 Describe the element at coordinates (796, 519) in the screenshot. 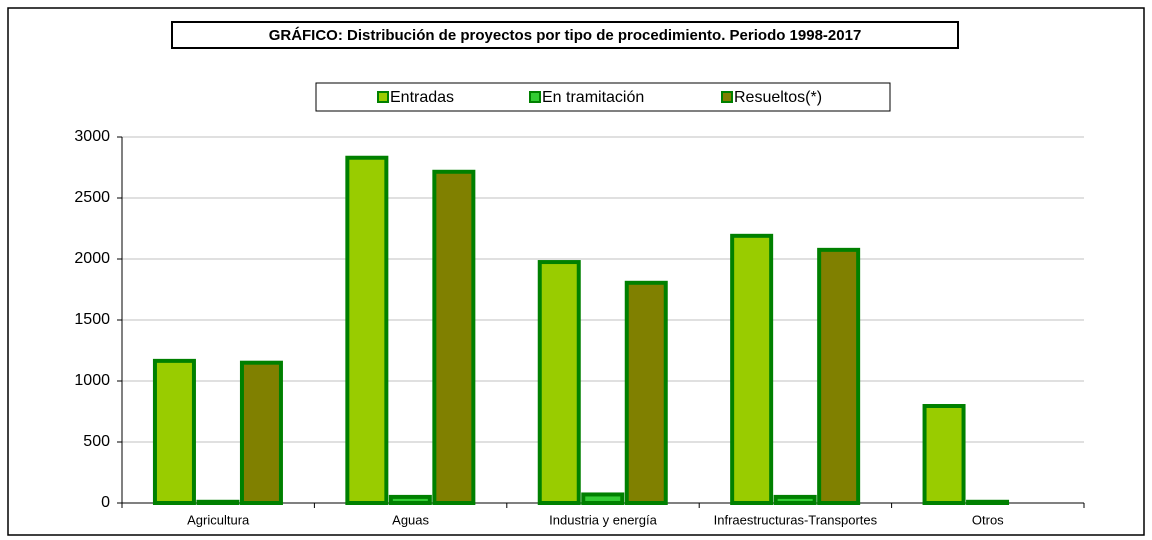

I see `x-tick-label: Infraestructuras-Transportes` at that location.